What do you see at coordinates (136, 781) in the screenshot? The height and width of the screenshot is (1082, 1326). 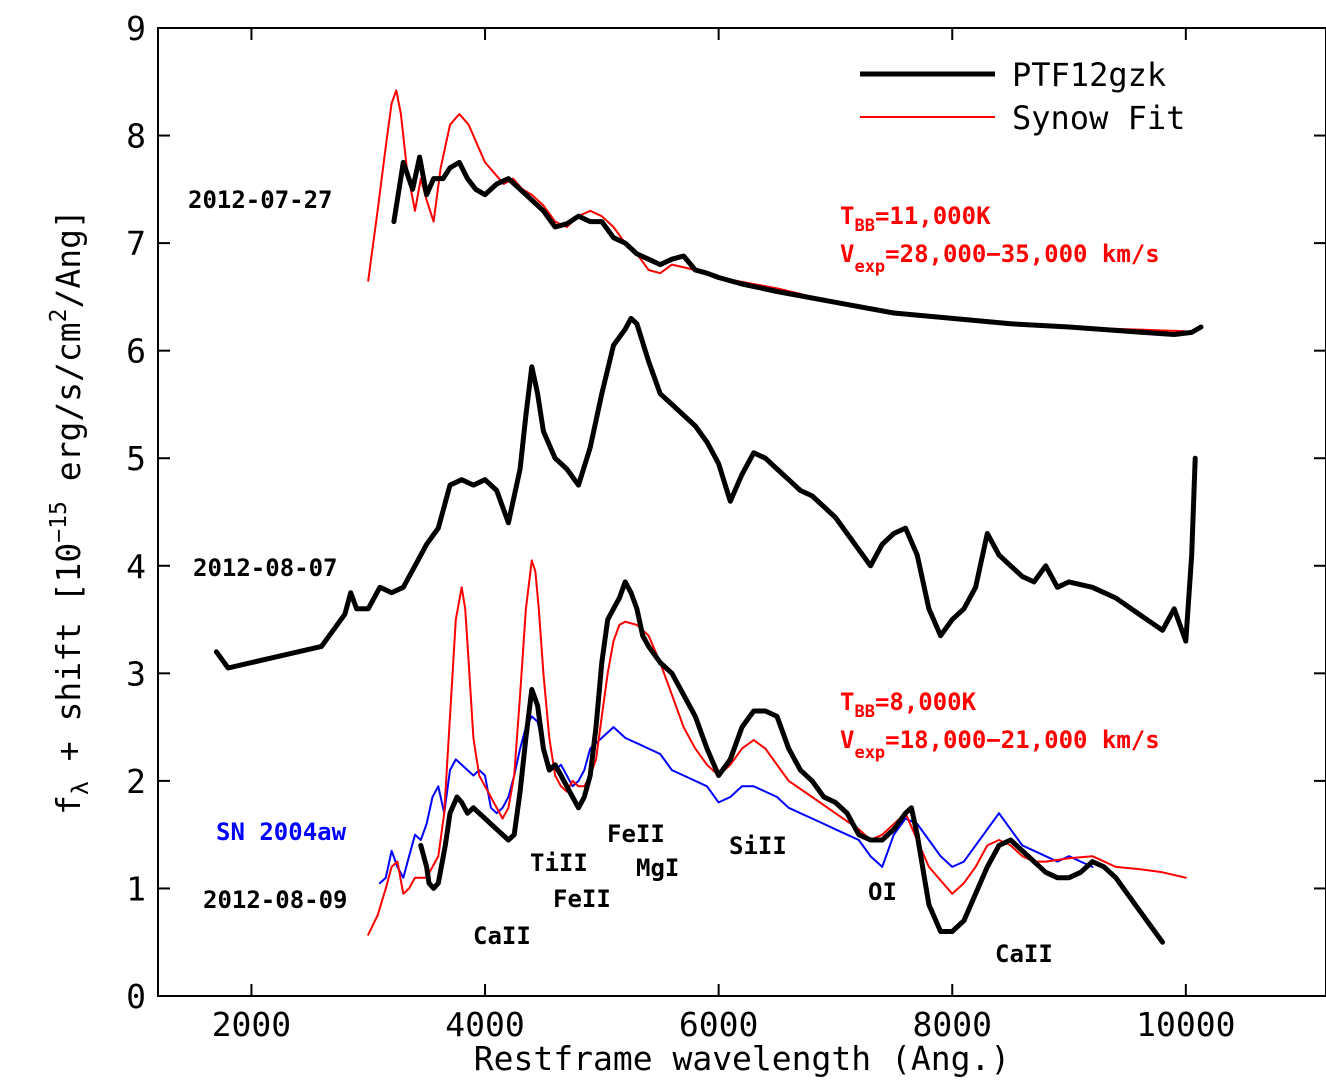 I see `y-tick-label: 2` at bounding box center [136, 781].